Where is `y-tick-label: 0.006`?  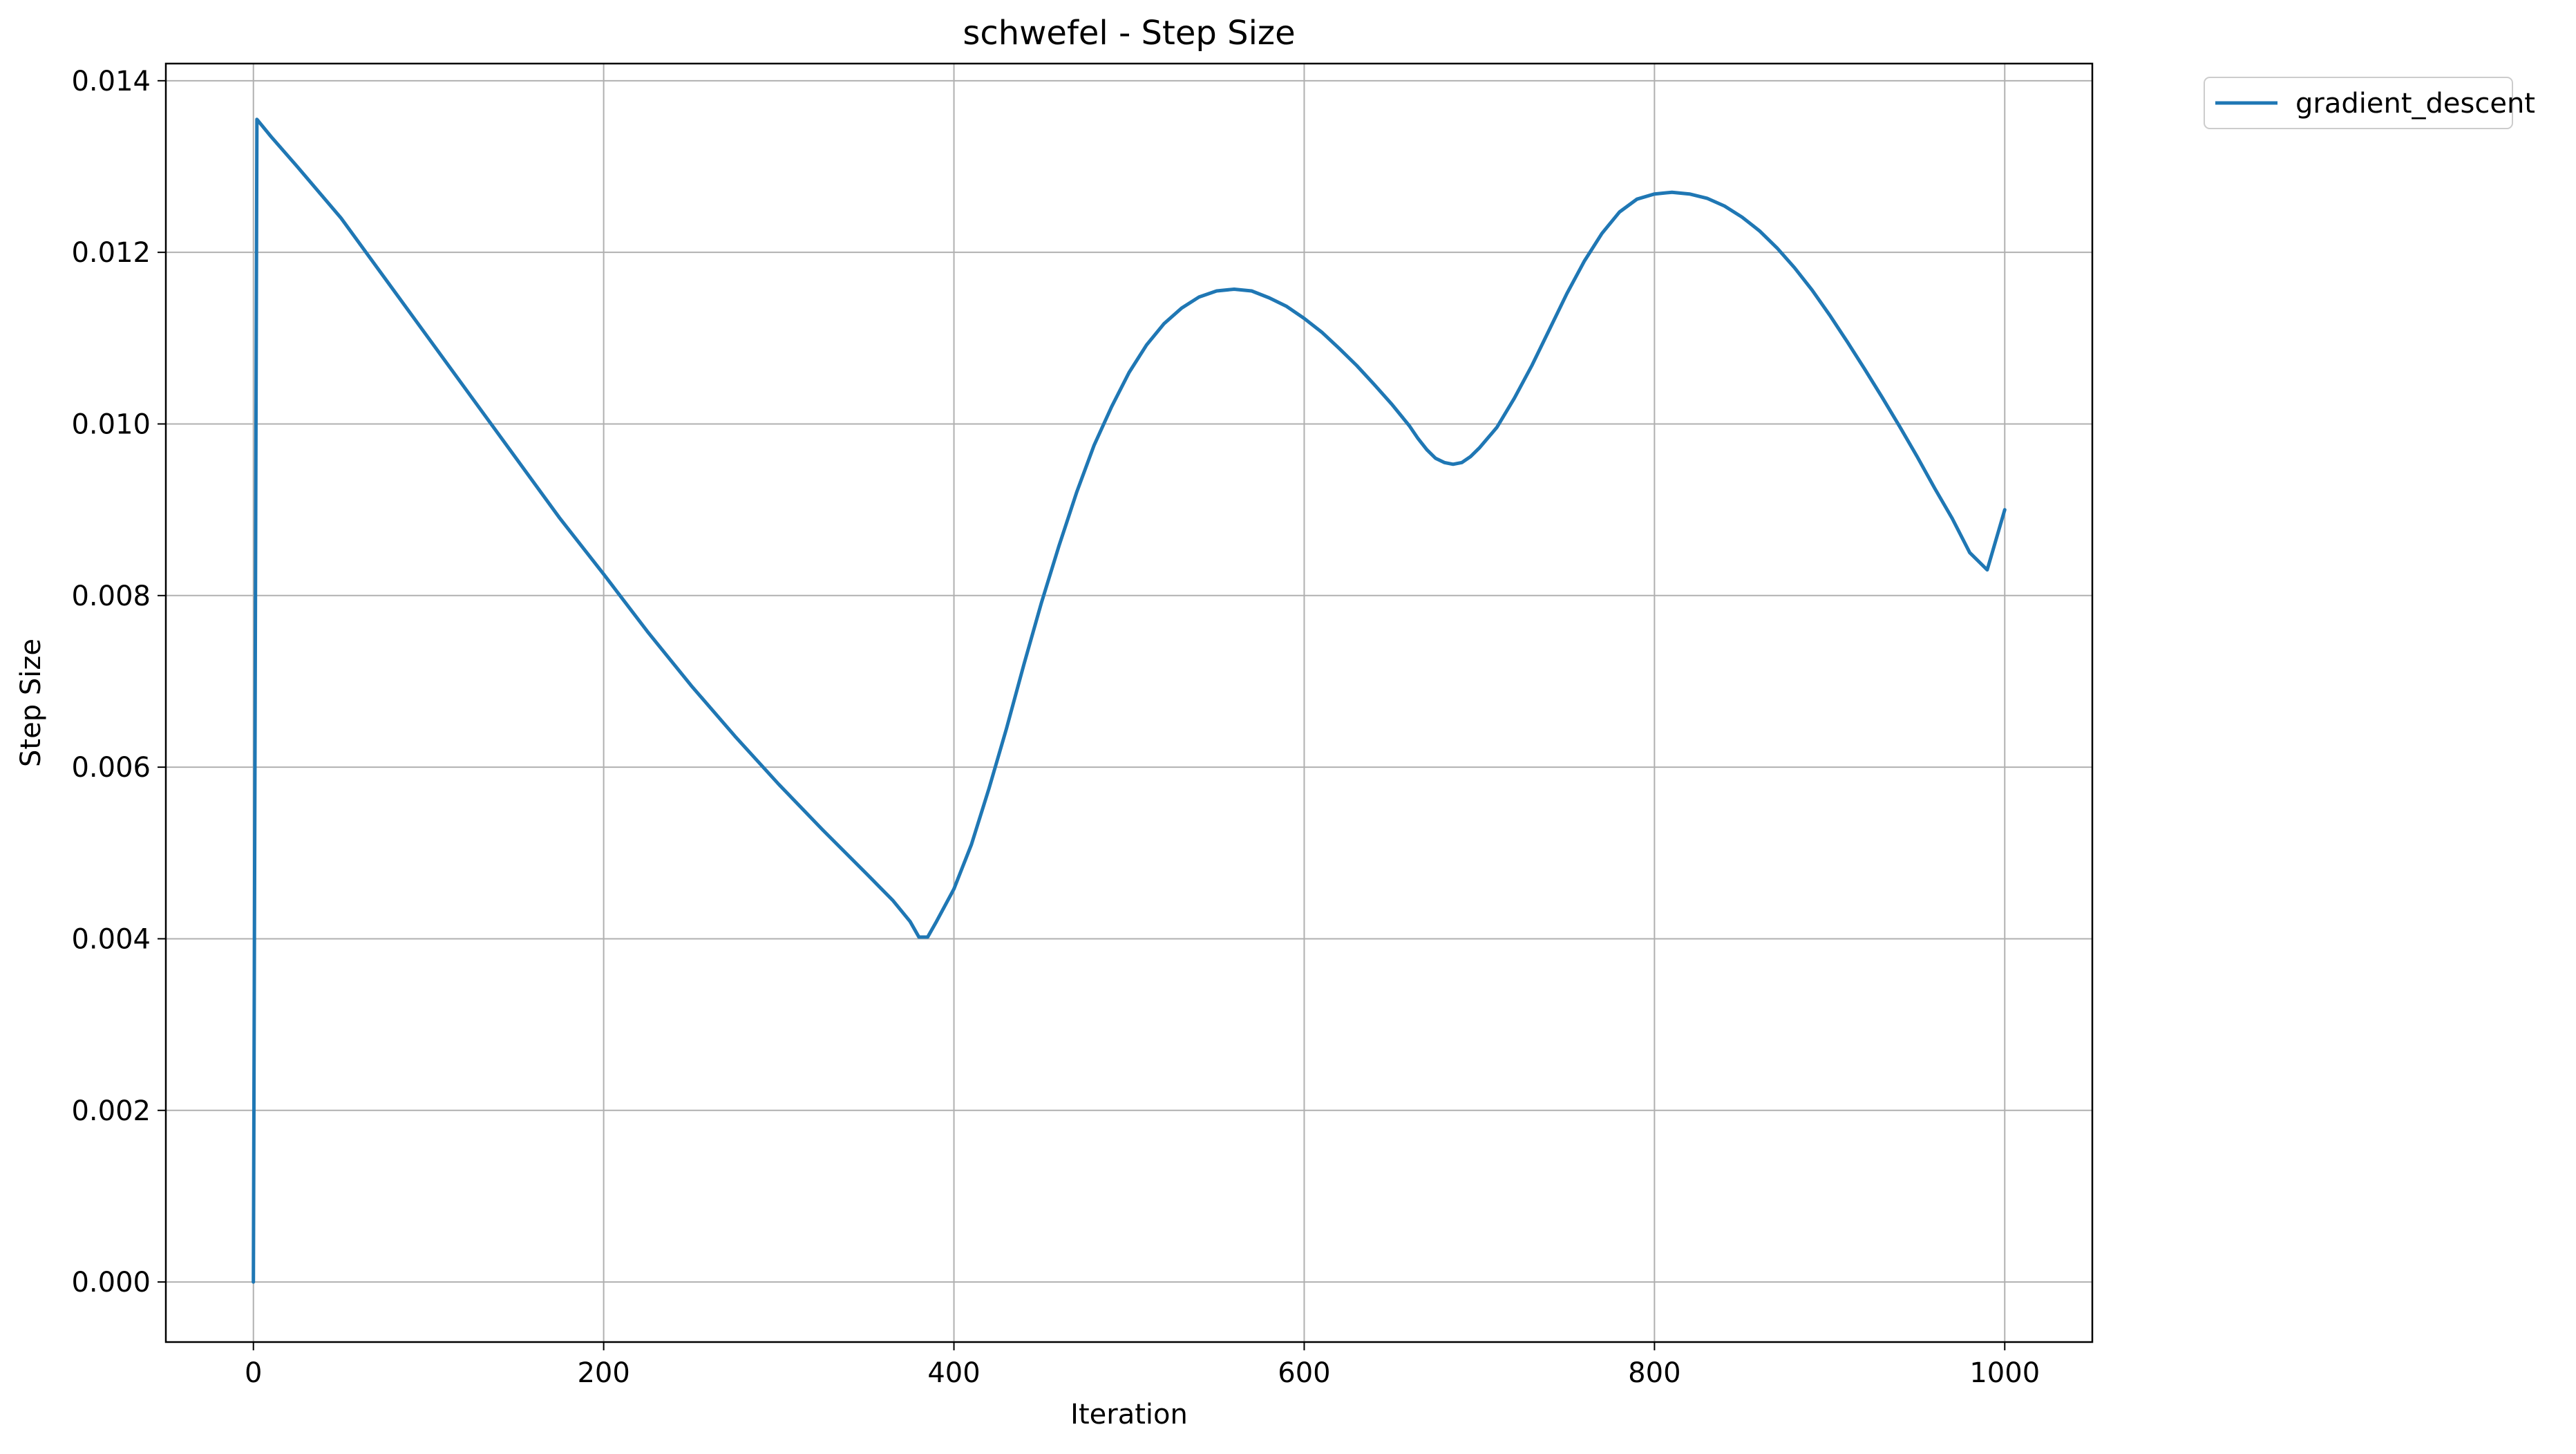 y-tick-label: 0.006 is located at coordinates (111, 768).